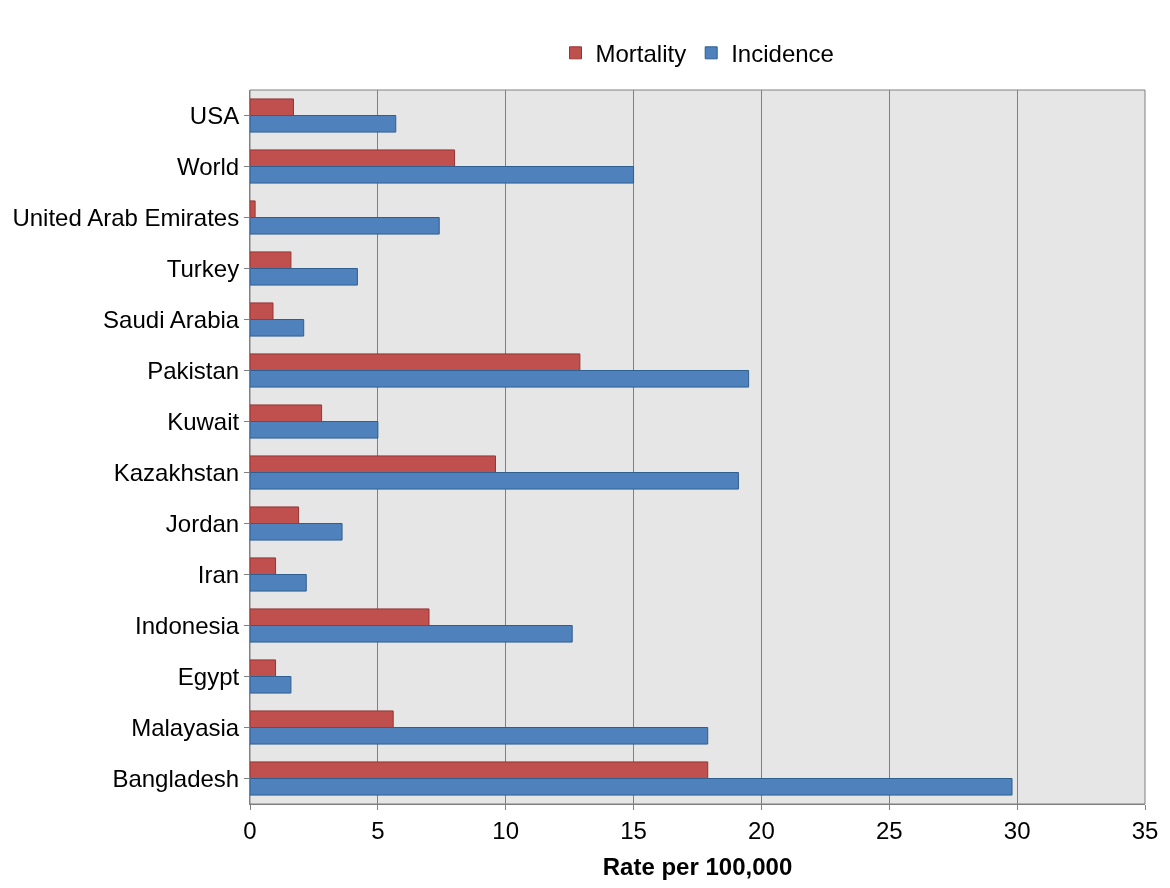 This screenshot has height=888, width=1170. What do you see at coordinates (761, 830) in the screenshot?
I see `x-tick-label: 20` at bounding box center [761, 830].